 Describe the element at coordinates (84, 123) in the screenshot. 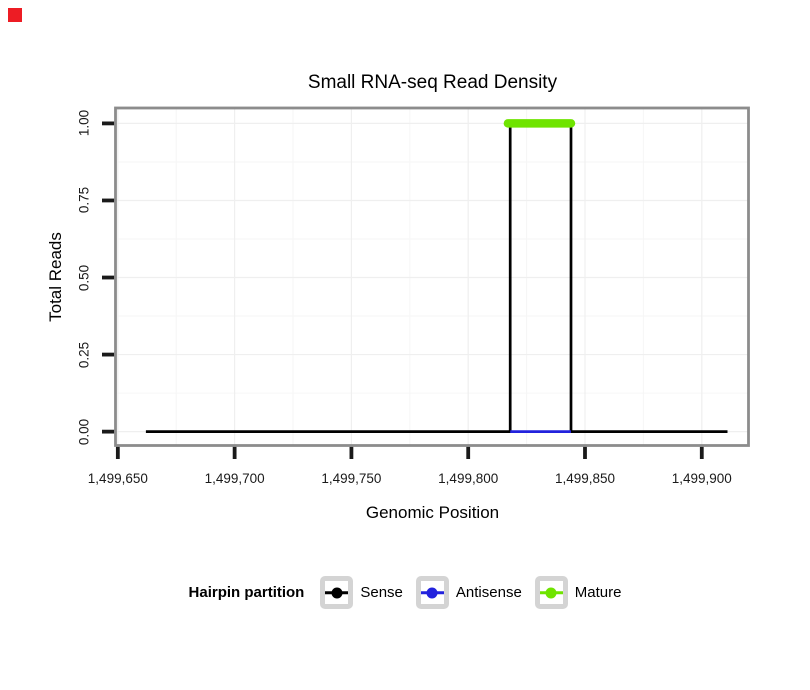

I see `y-tick-label: 1.00` at that location.